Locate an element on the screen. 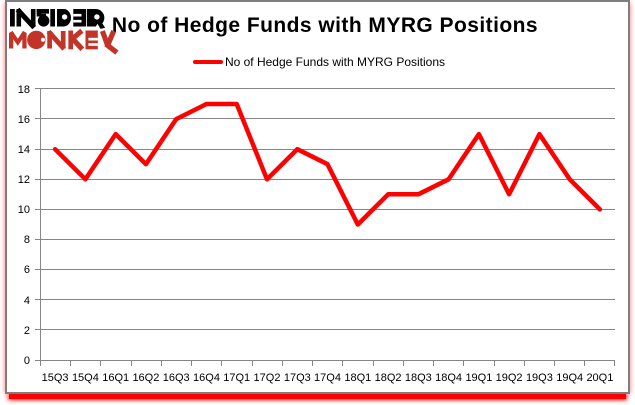 This screenshot has height=405, width=635. svg-text: 4 is located at coordinates (27, 301).